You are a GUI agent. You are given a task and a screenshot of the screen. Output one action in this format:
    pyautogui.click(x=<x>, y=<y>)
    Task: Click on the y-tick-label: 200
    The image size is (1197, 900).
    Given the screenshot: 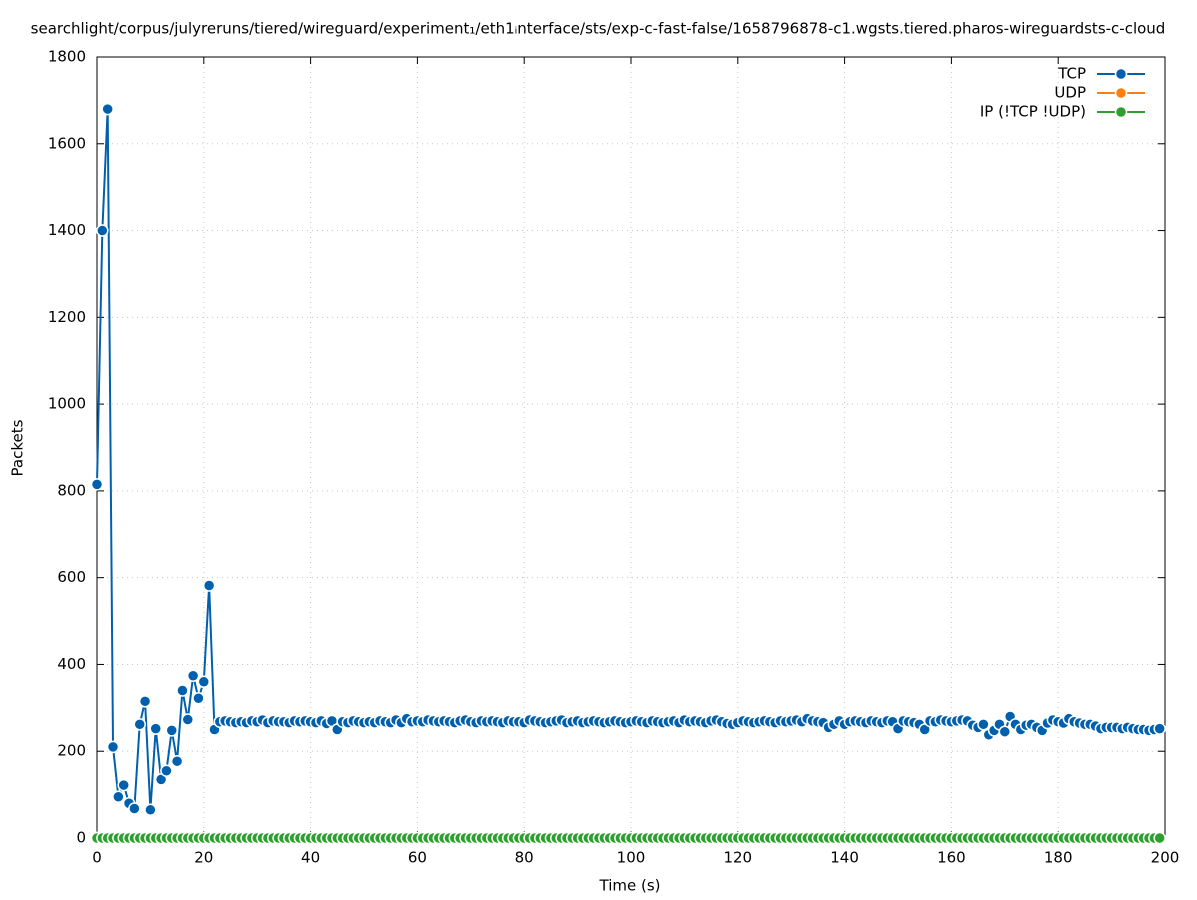 What is the action you would take?
    pyautogui.click(x=71, y=751)
    